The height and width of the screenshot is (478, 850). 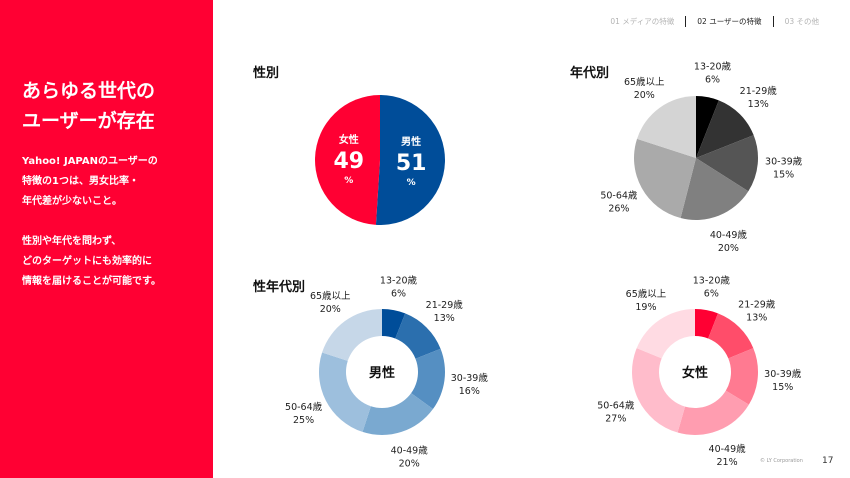 I want to click on age-label-category: 30-39歳, so click(x=784, y=161).